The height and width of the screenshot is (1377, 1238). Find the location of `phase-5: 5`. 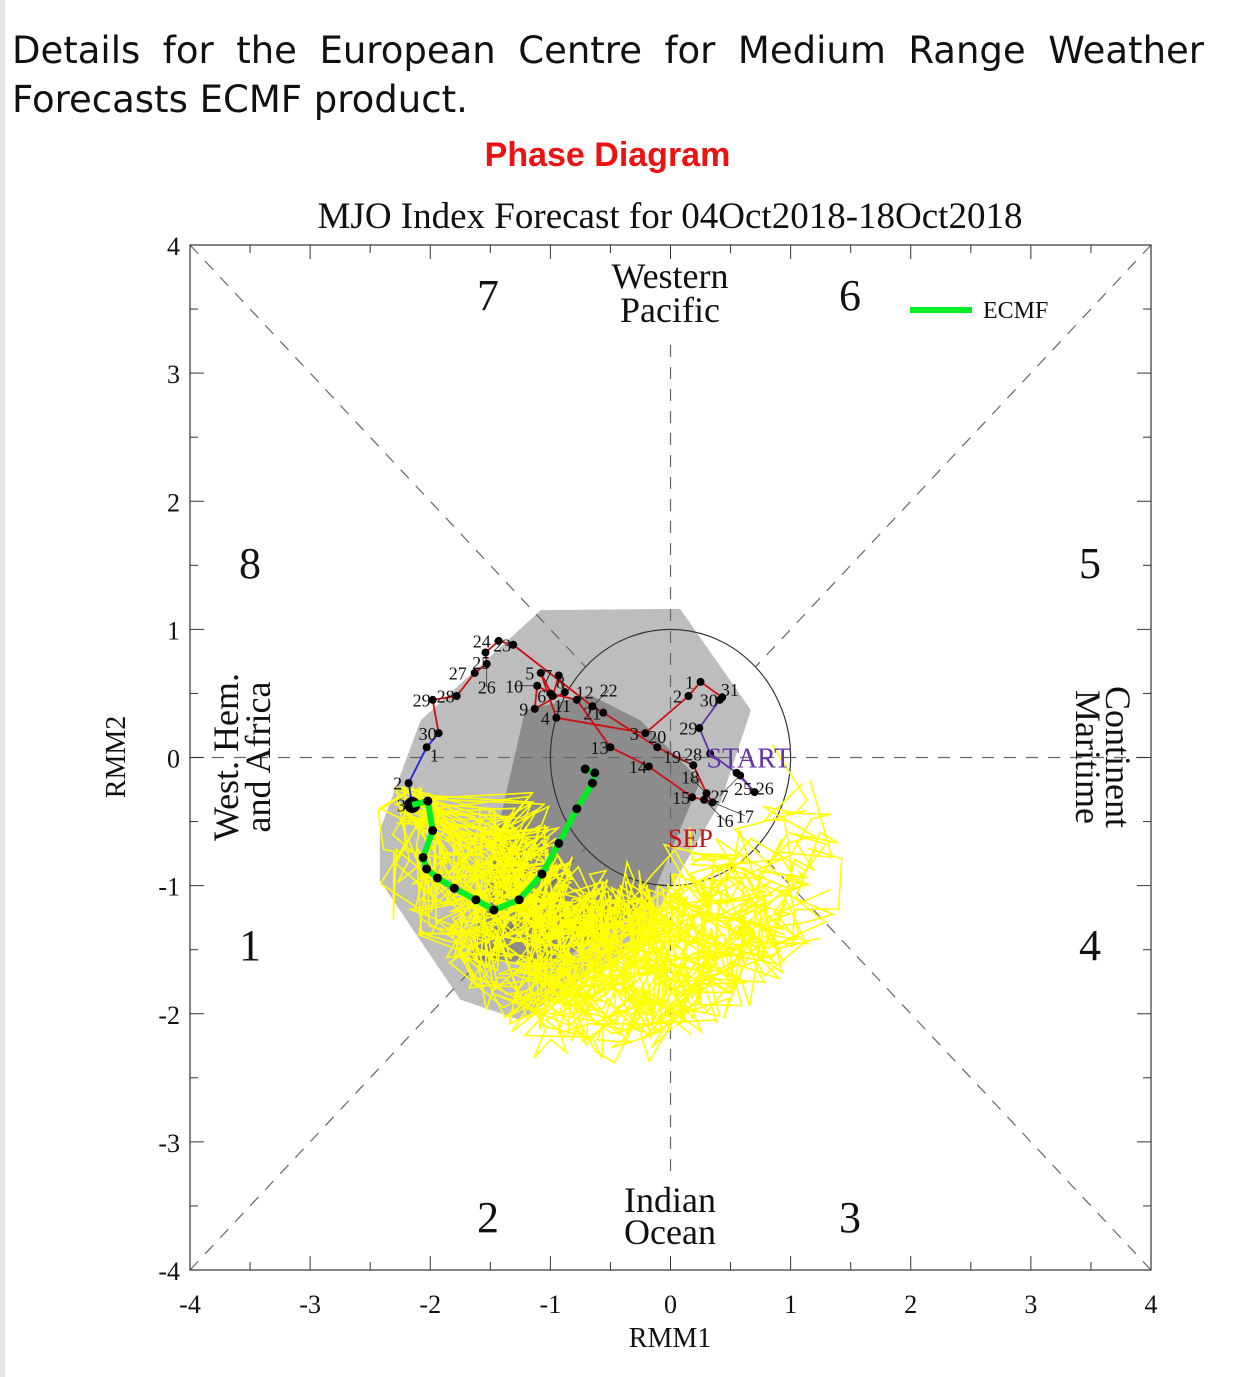

phase-5: 5 is located at coordinates (1090, 563).